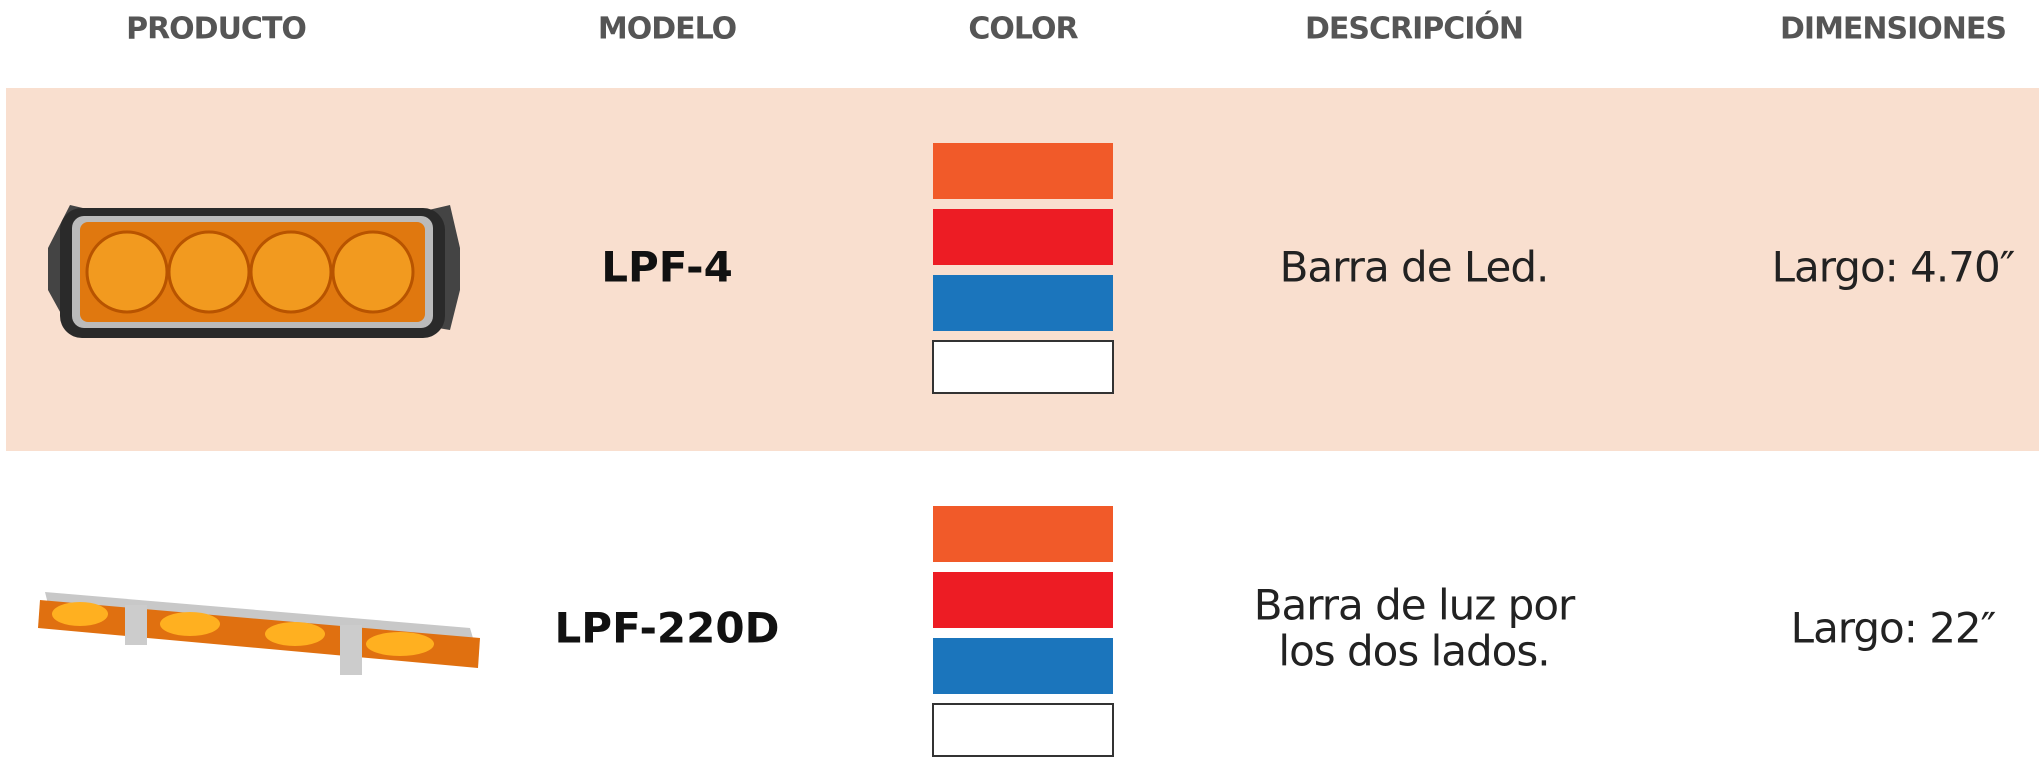 The image size is (2039, 757). I want to click on column-header: PRODUCTO, so click(216, 29).